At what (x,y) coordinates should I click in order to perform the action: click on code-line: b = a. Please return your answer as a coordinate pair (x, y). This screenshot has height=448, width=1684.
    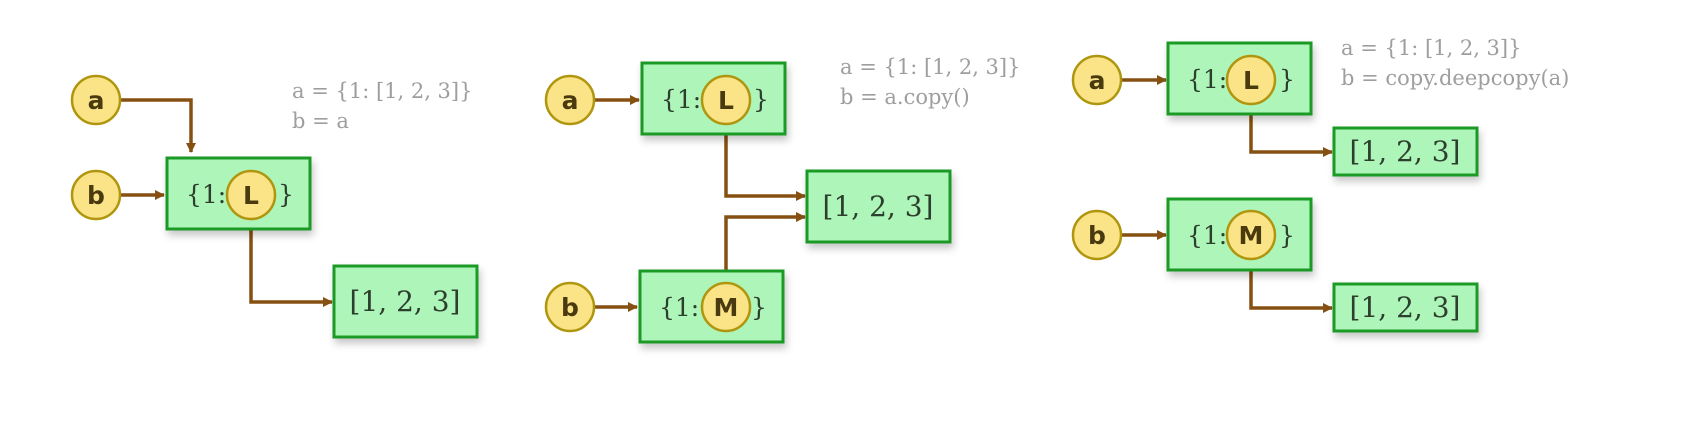
    Looking at the image, I should click on (320, 121).